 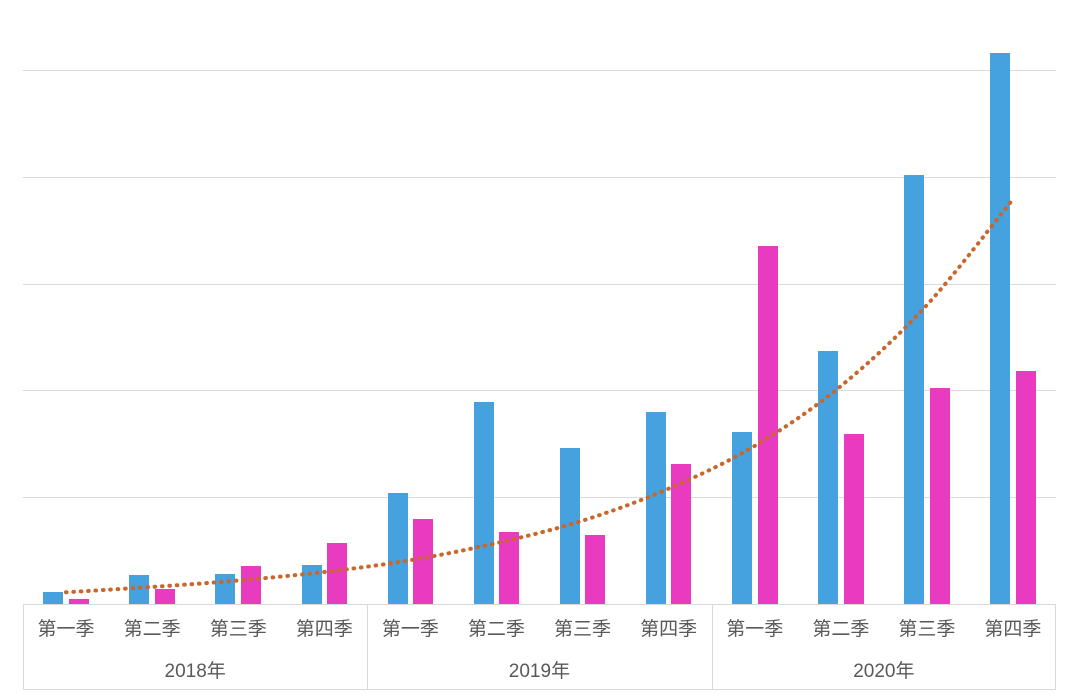 I want to click on quarter-label-2018-q2: 第二季, so click(x=152, y=629).